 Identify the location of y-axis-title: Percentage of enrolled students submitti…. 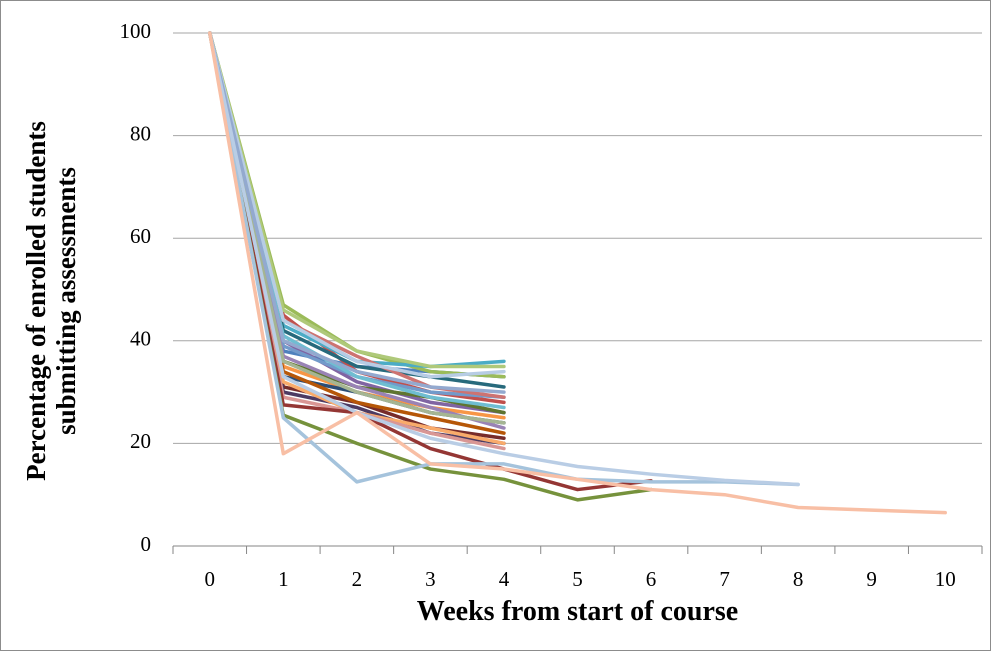
(51, 301).